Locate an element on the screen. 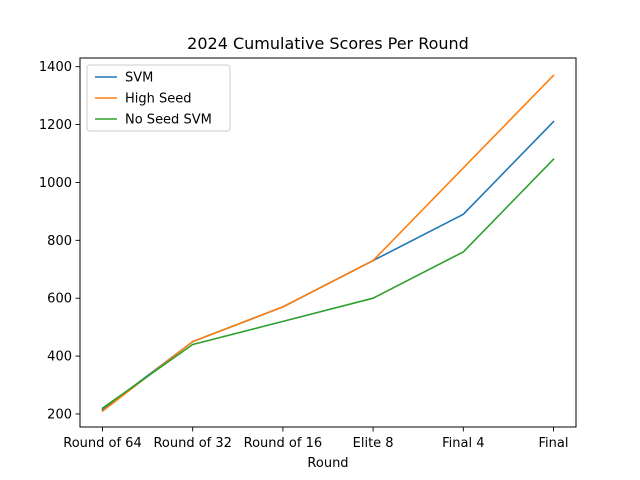 The image size is (640, 480). y-tick-label: 1000 is located at coordinates (55, 183).